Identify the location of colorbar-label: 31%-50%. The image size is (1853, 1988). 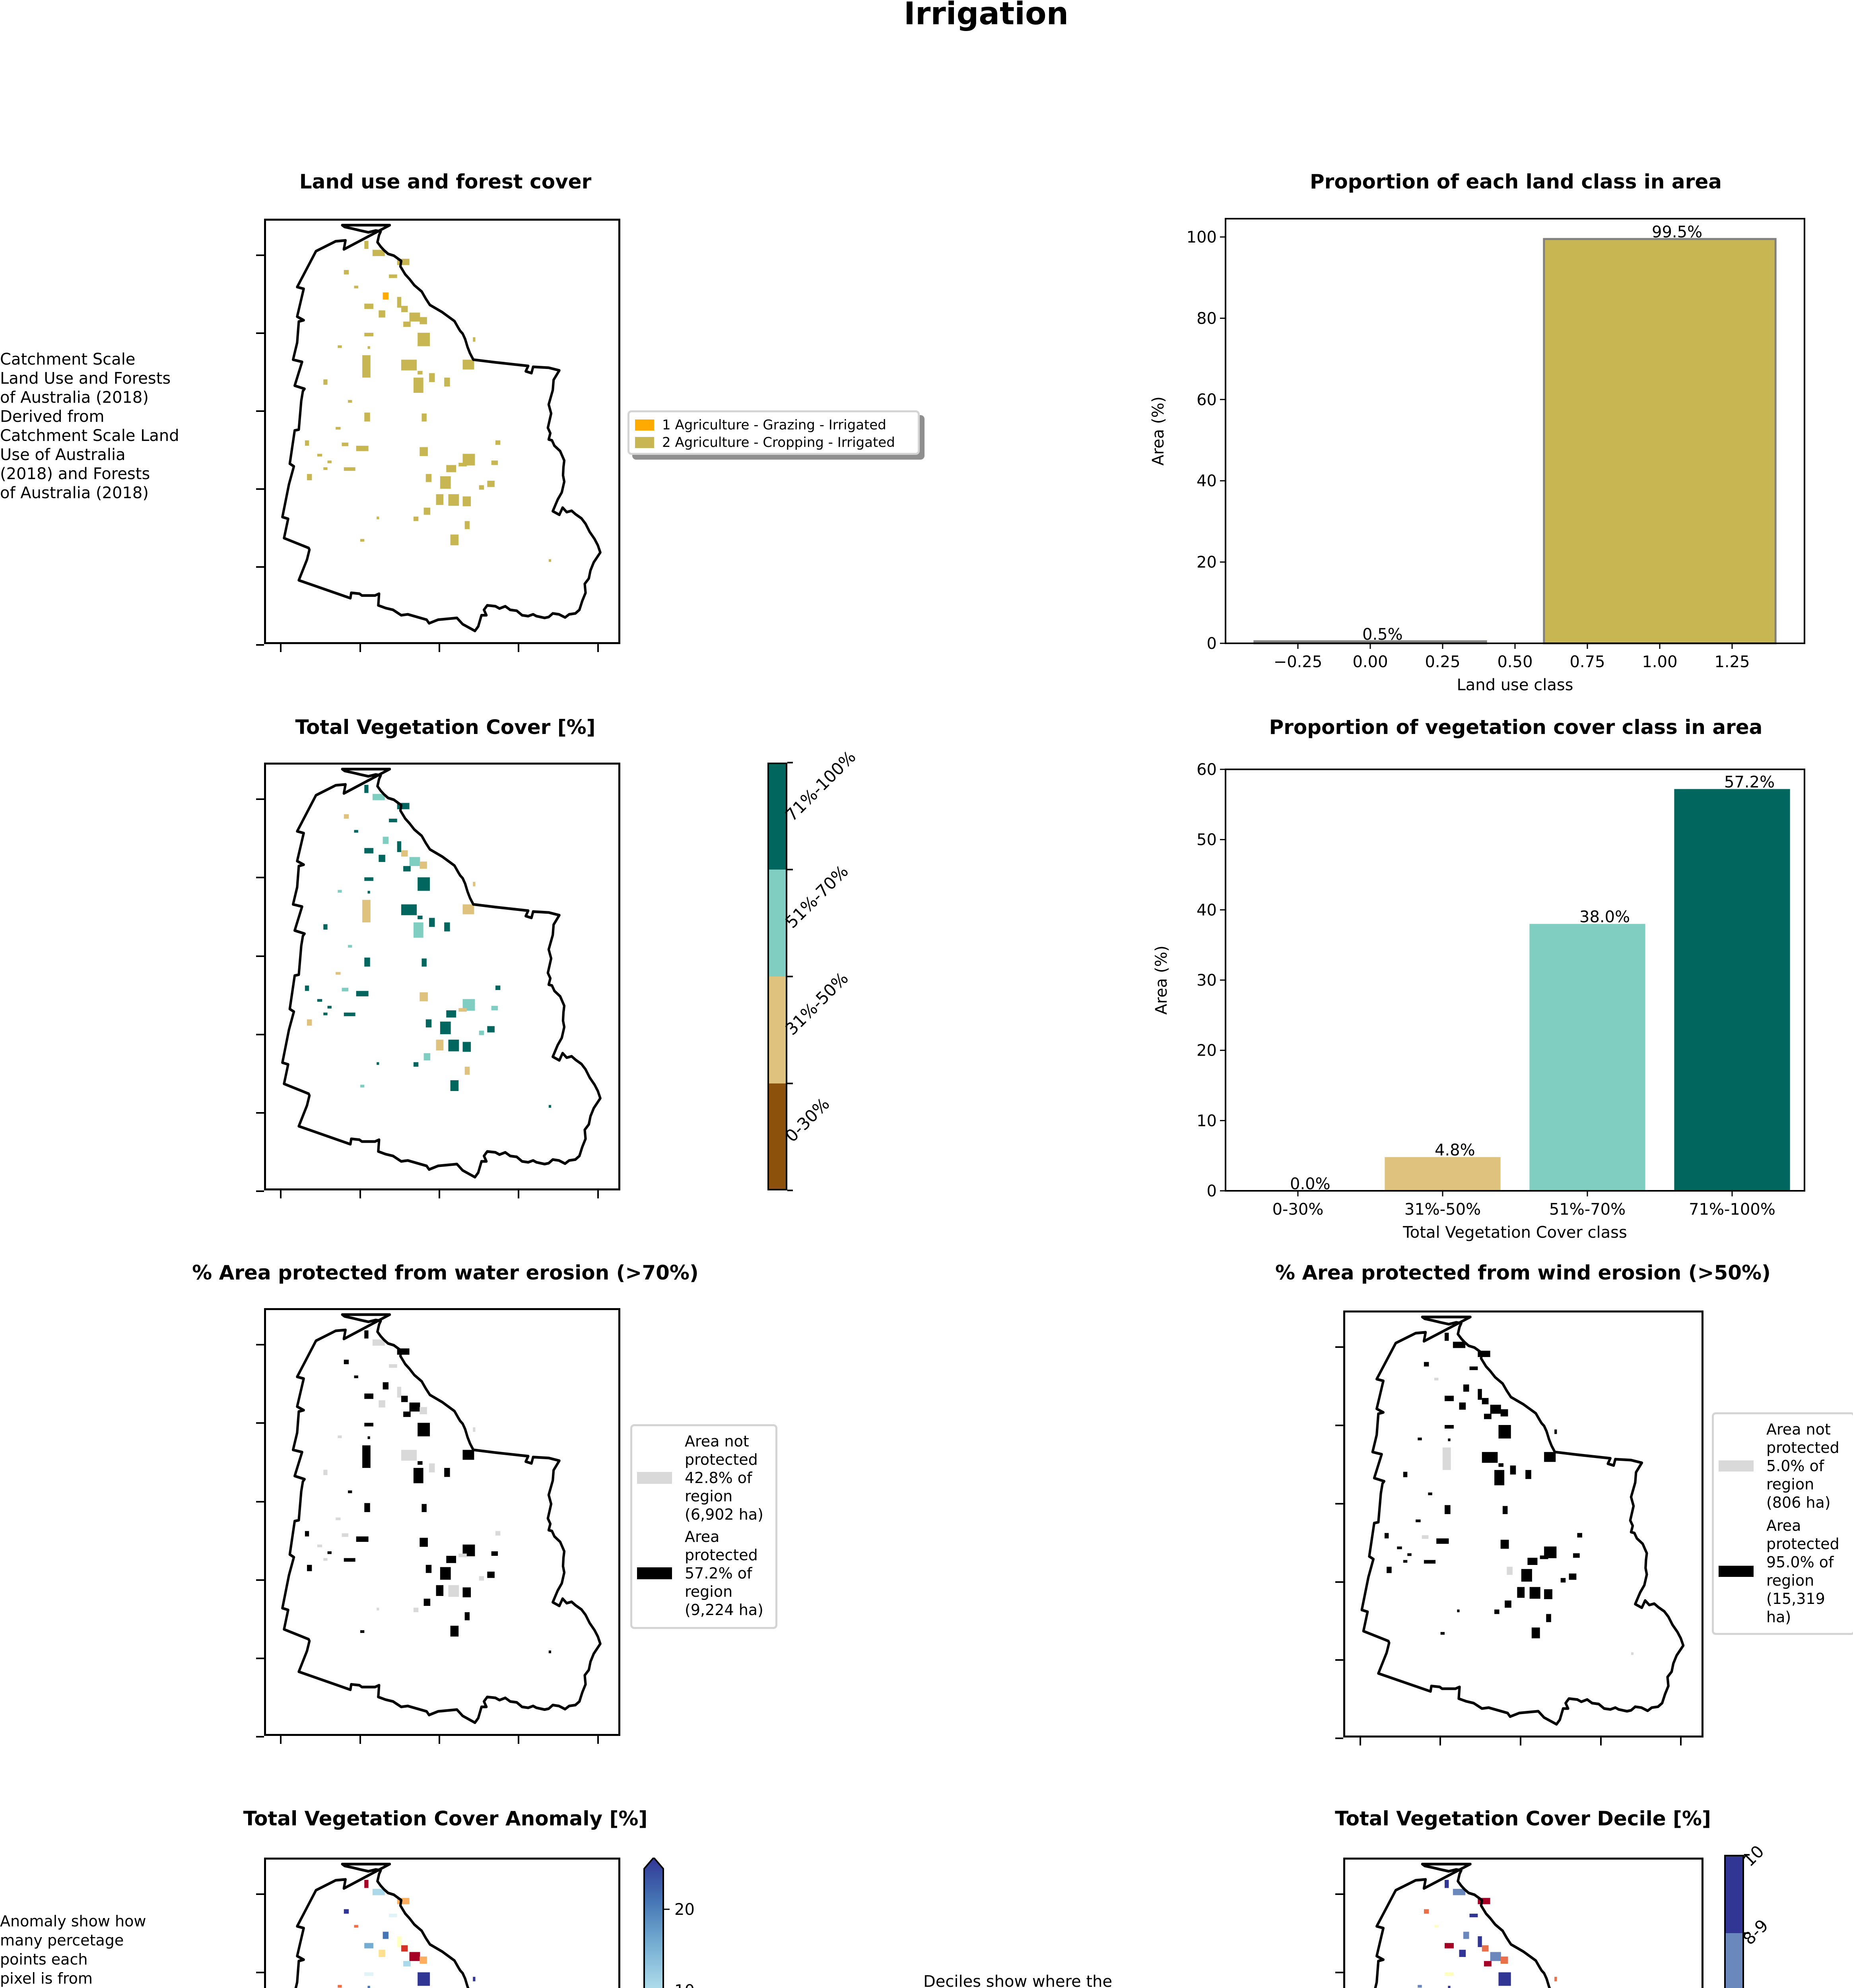
(816, 1003).